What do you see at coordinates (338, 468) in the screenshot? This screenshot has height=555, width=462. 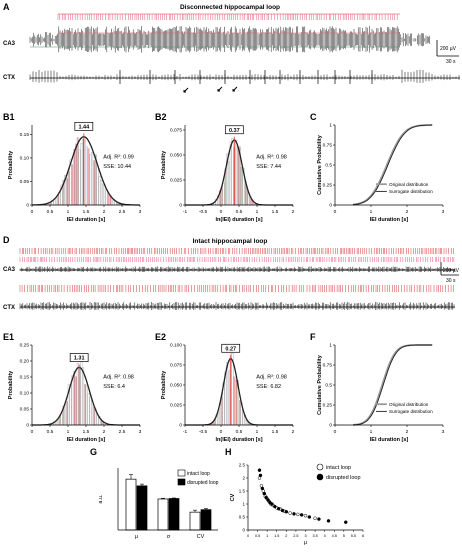 I see `legend-label: intact loop` at bounding box center [338, 468].